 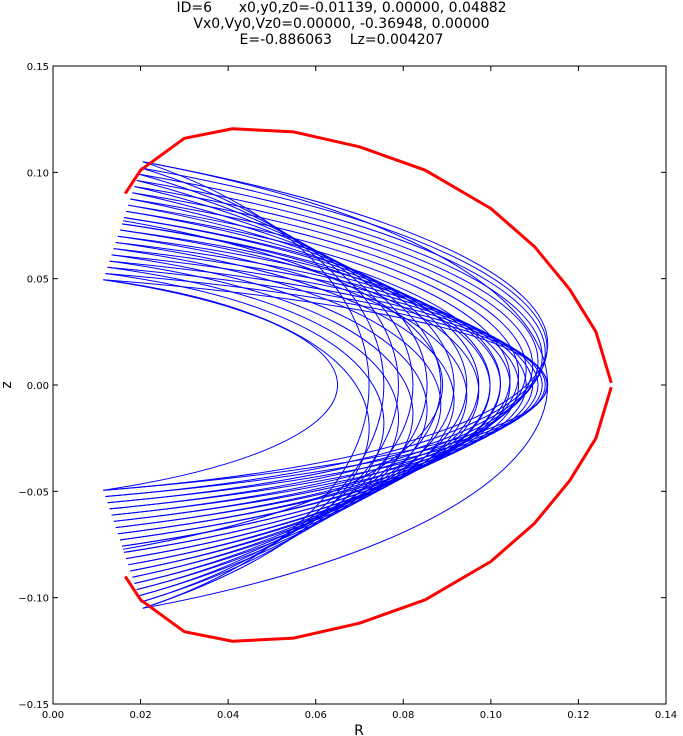 I want to click on y-tick-label: 0.15, so click(x=38, y=67).